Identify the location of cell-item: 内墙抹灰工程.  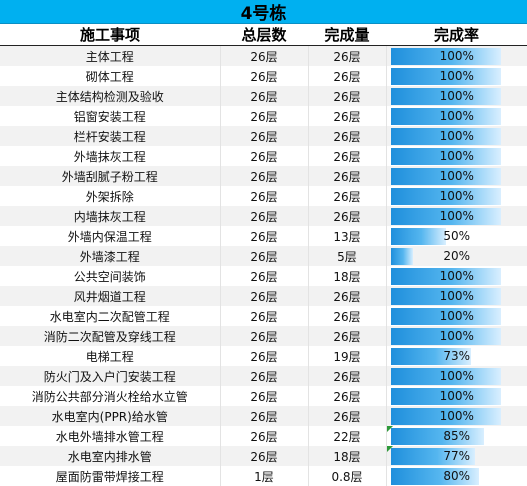
(110, 216).